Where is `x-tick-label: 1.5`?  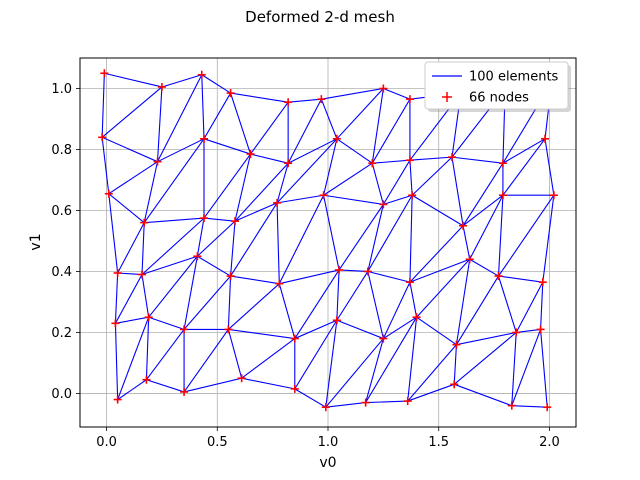
x-tick-label: 1.5 is located at coordinates (438, 442).